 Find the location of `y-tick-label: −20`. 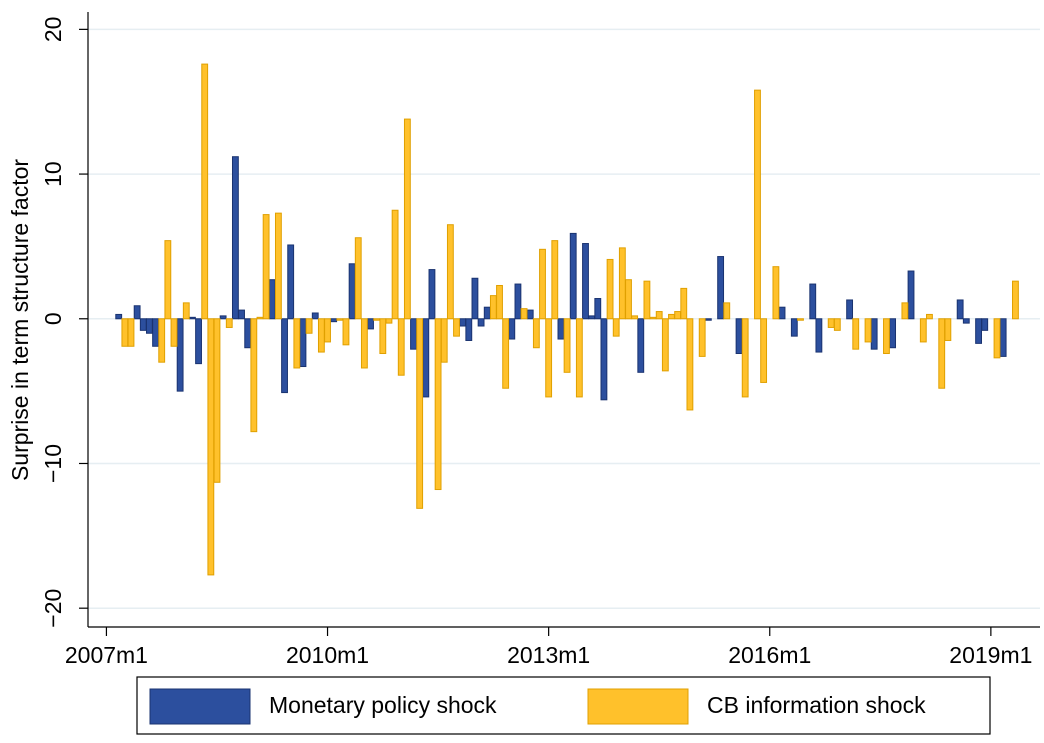

y-tick-label: −20 is located at coordinates (53, 608).